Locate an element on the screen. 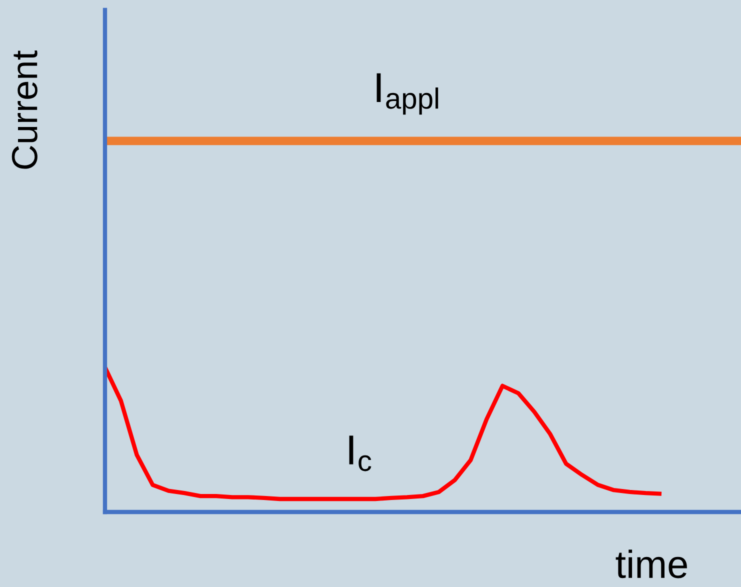 This screenshot has width=741, height=587. x-axis-title: time is located at coordinates (651, 564).